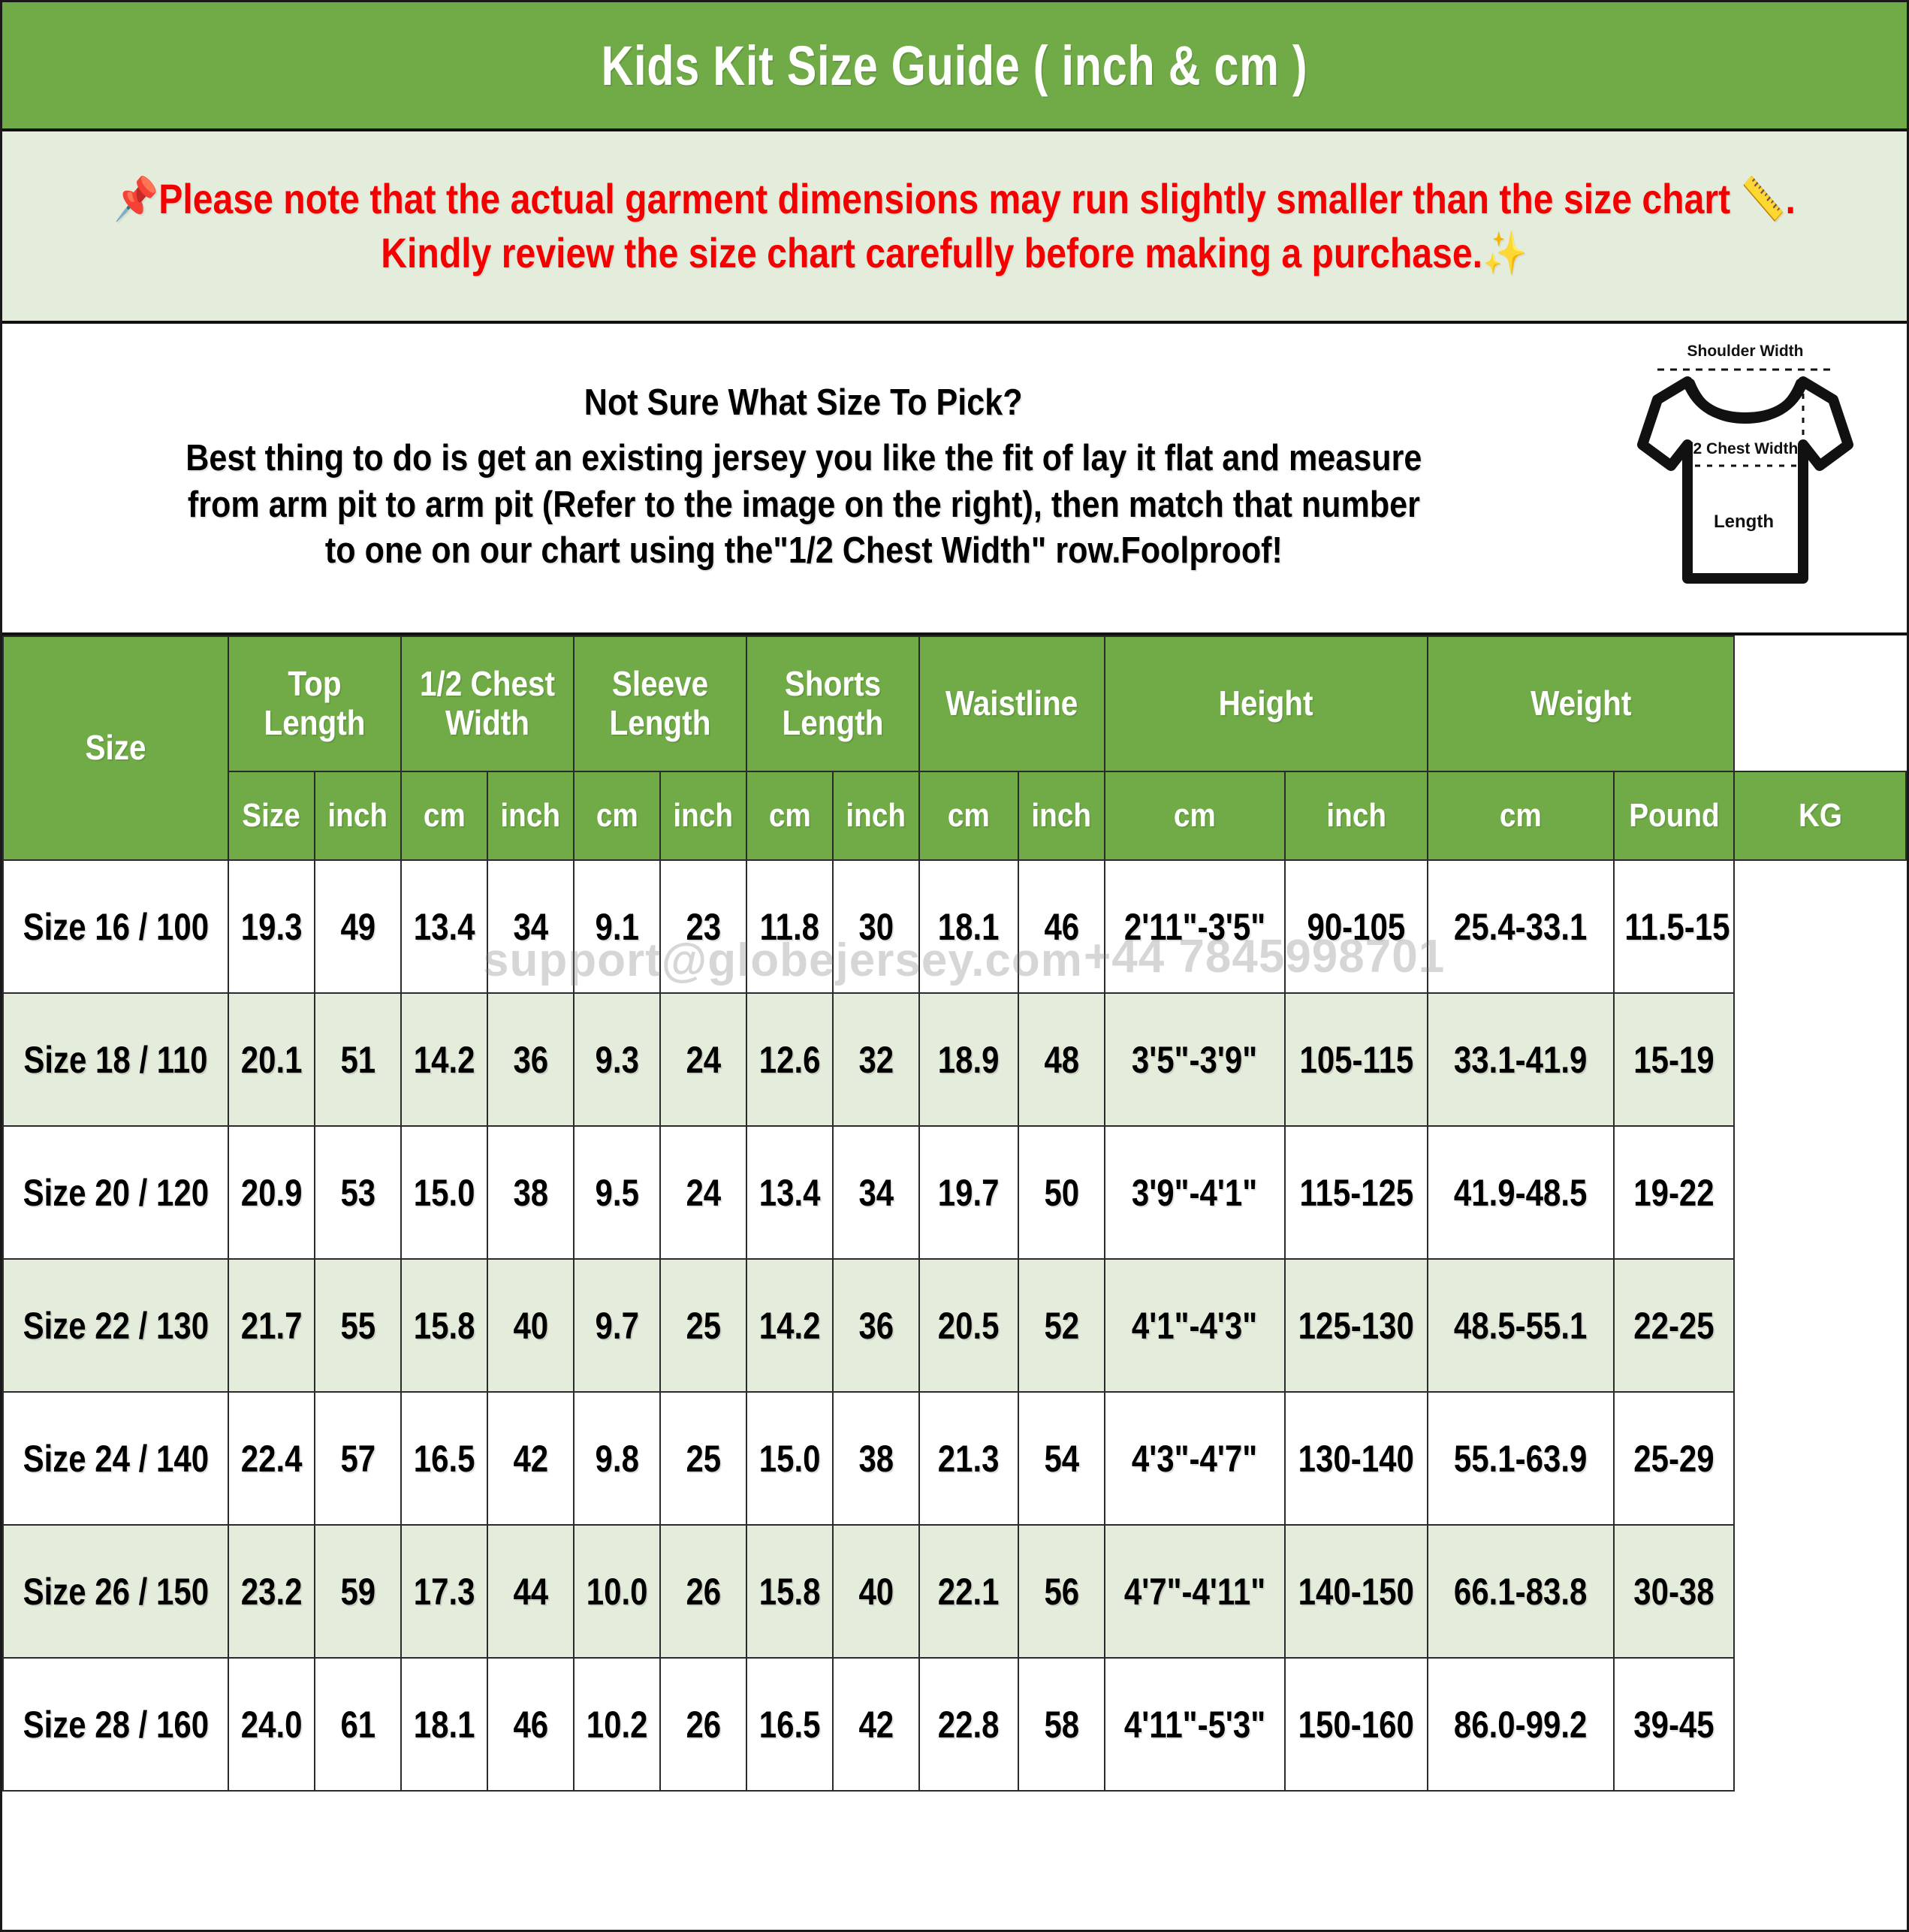 This screenshot has height=1932, width=1909. Describe the element at coordinates (789, 1325) in the screenshot. I see `cell-shorts-inch-text: 14.2` at that location.